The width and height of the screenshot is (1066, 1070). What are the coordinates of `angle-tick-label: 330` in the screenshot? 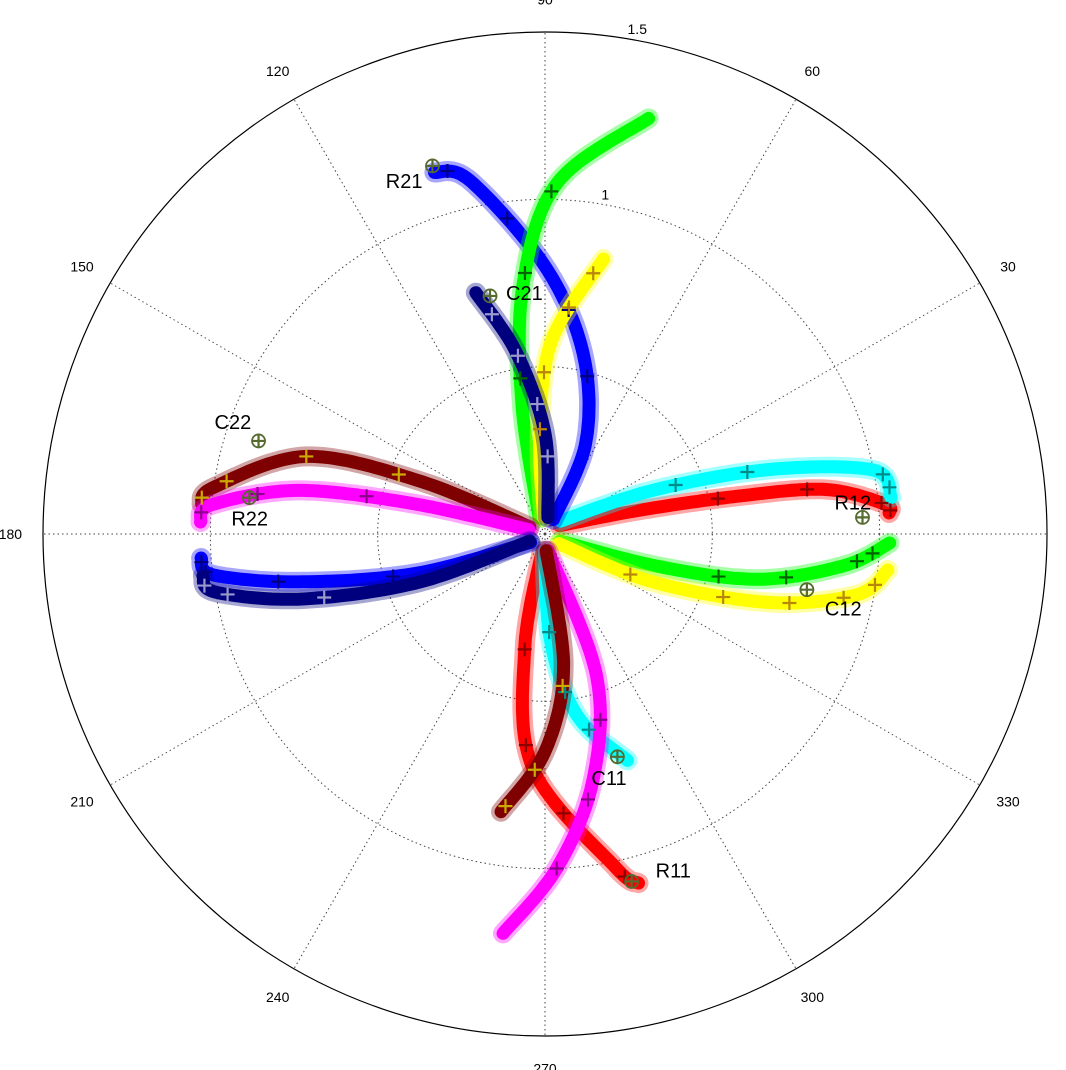 It's located at (1008, 801).